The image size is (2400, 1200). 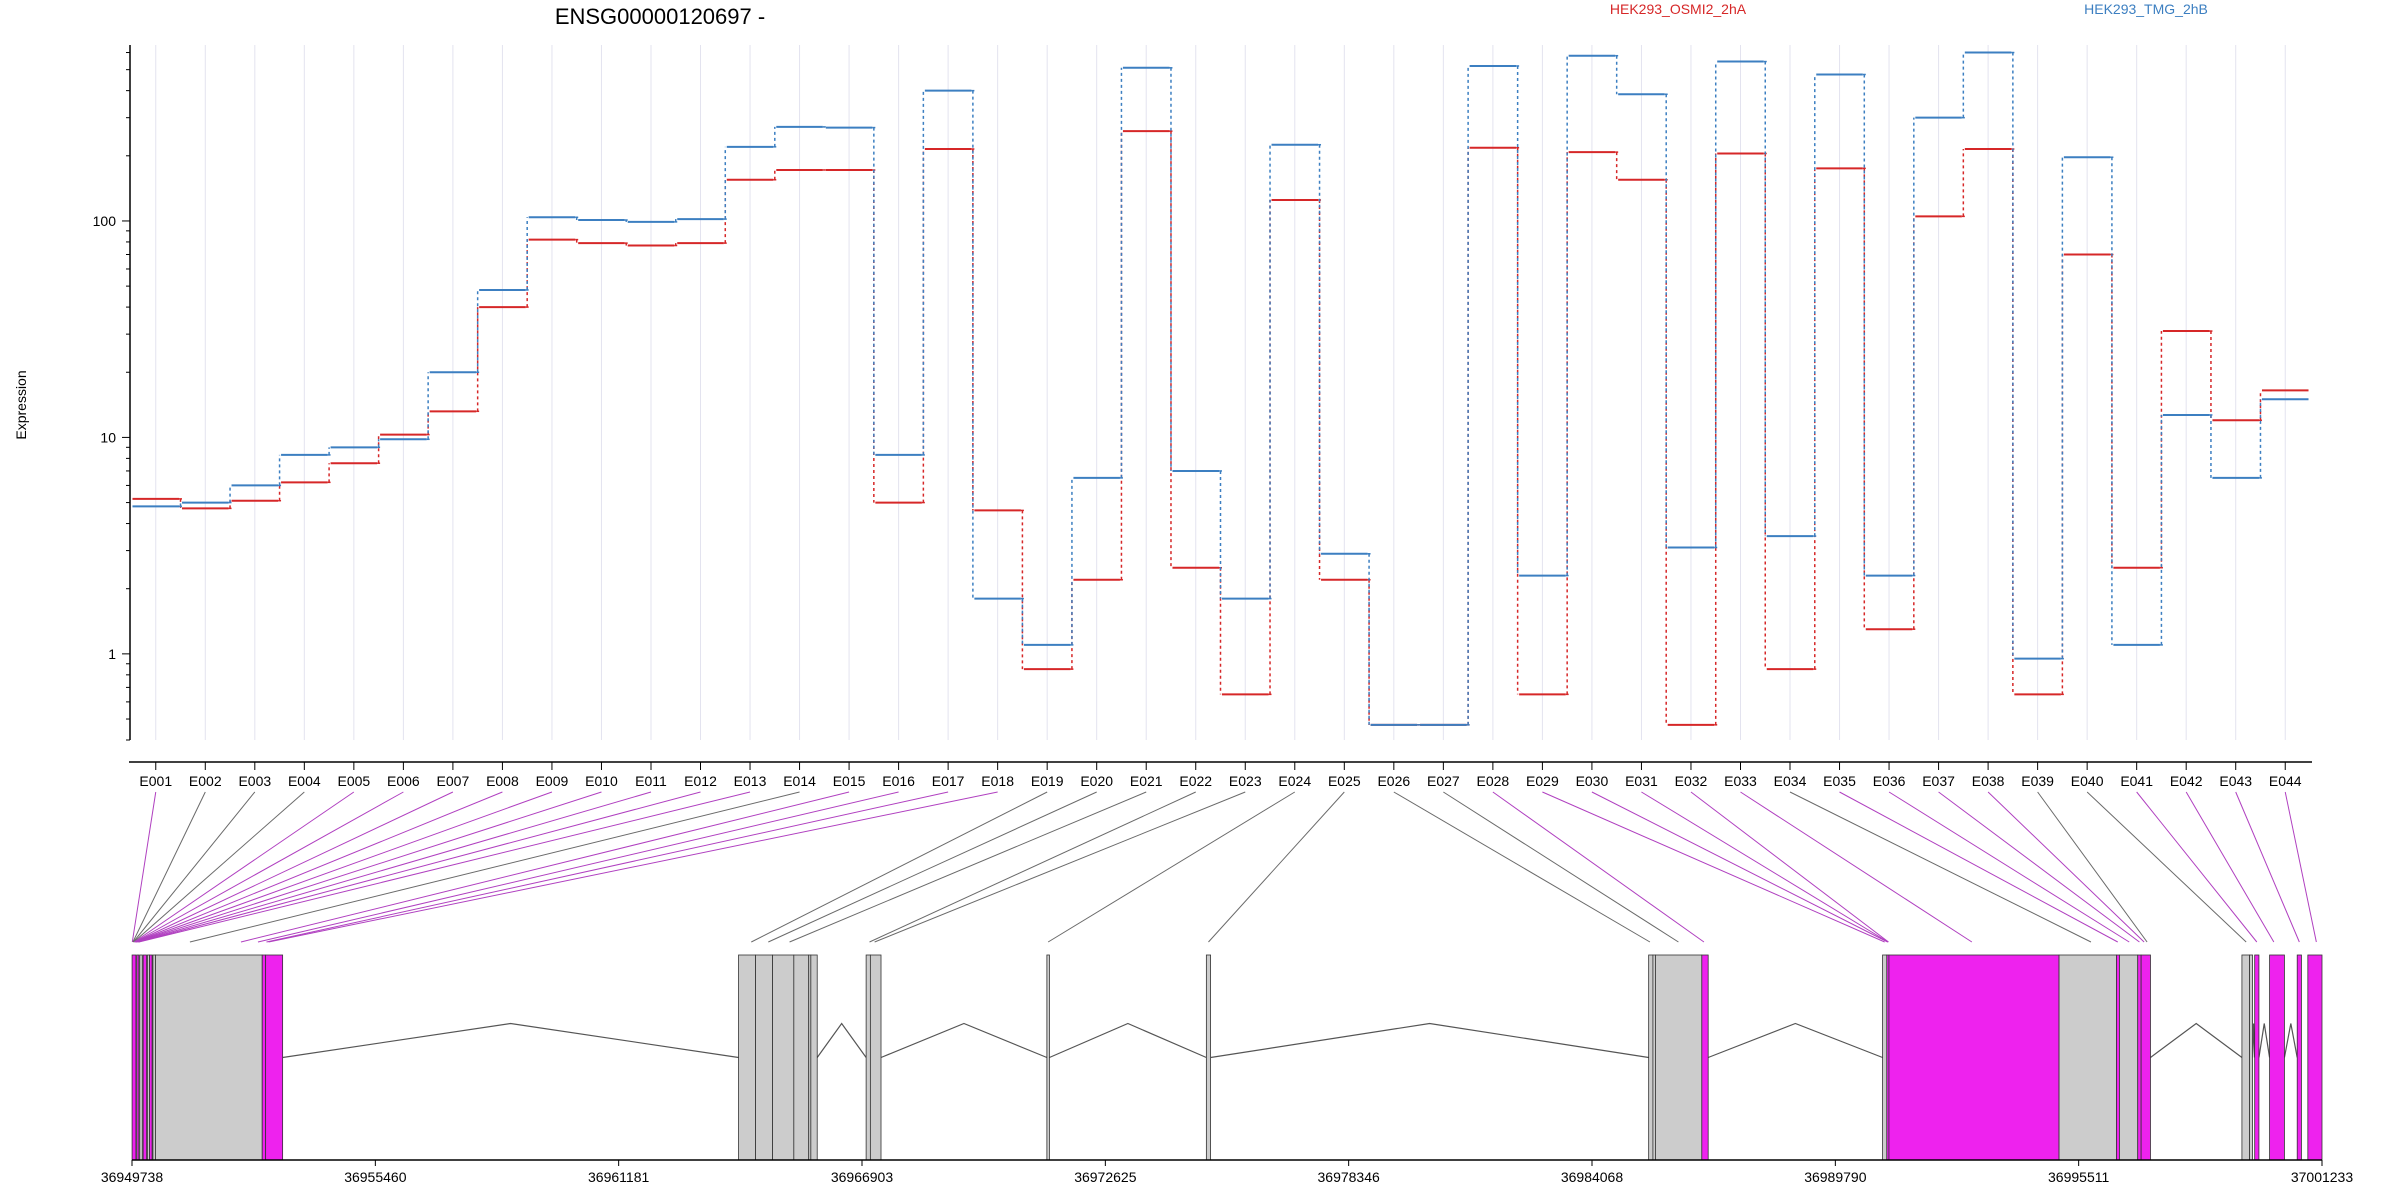 I want to click on y-tick-label: 10, so click(x=108, y=437).